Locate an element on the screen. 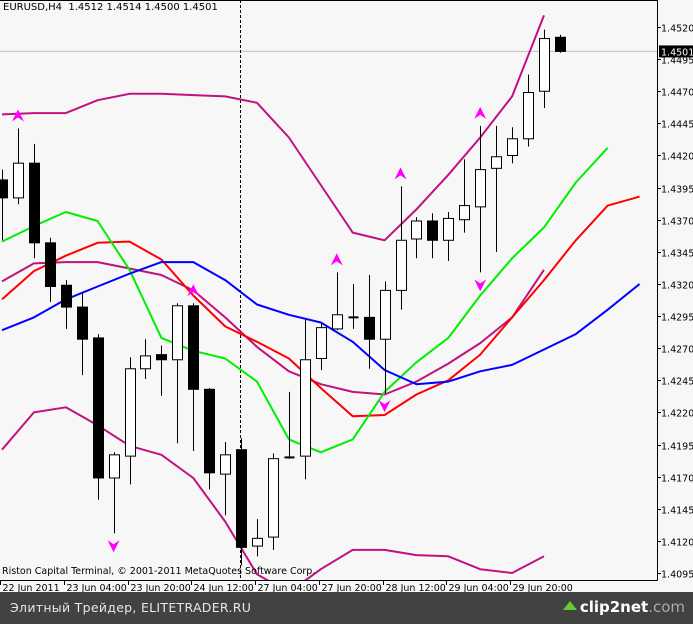 The height and width of the screenshot is (624, 693). time-tick-label: 24 Jun 12:00 is located at coordinates (224, 587).